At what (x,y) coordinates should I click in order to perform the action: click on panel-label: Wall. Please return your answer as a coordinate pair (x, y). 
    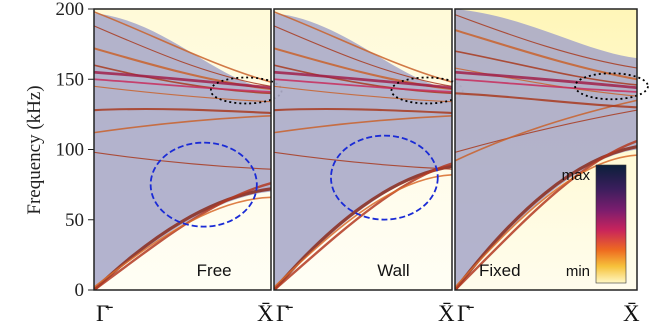
    Looking at the image, I should click on (393, 270).